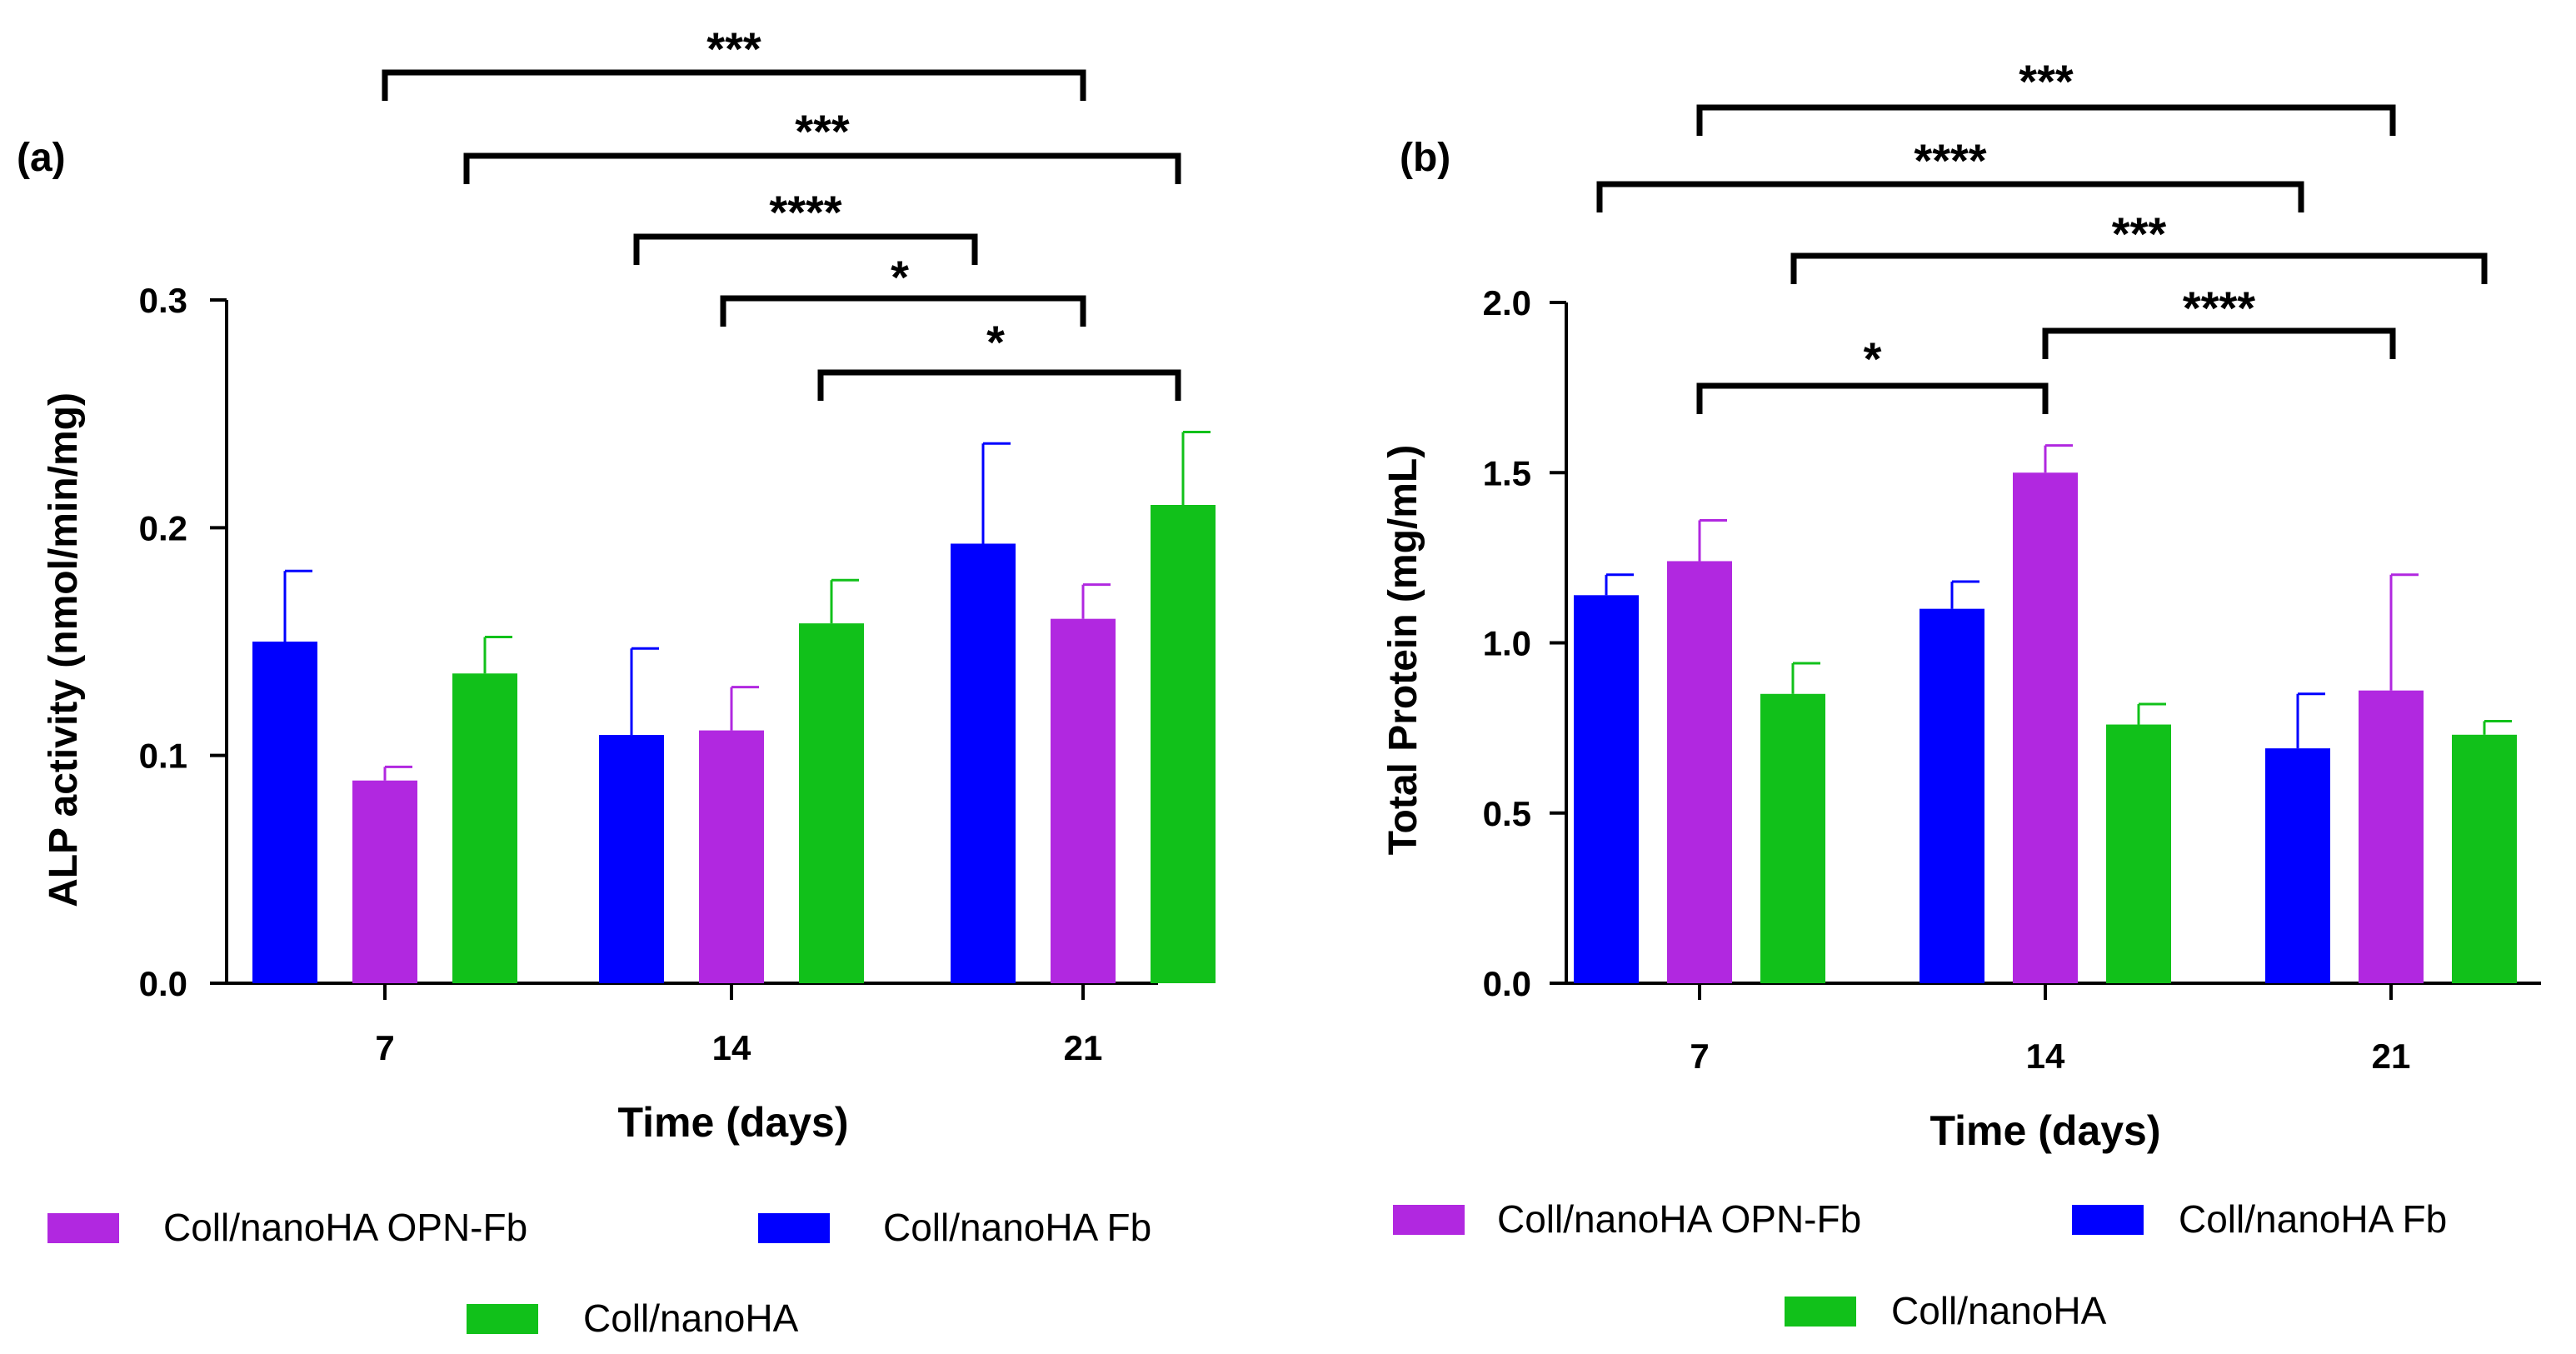  I want to click on y-tick-label: 0.1, so click(163, 756).